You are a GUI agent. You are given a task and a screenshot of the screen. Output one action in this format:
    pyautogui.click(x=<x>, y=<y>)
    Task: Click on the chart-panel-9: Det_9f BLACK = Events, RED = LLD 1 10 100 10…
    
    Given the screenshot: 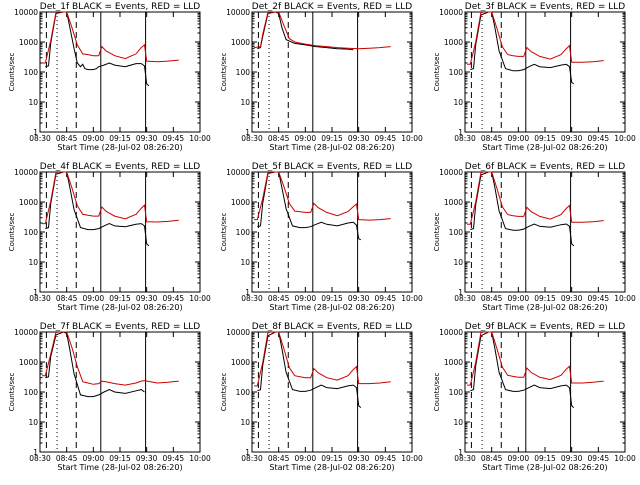 What is the action you would take?
    pyautogui.click(x=534, y=397)
    